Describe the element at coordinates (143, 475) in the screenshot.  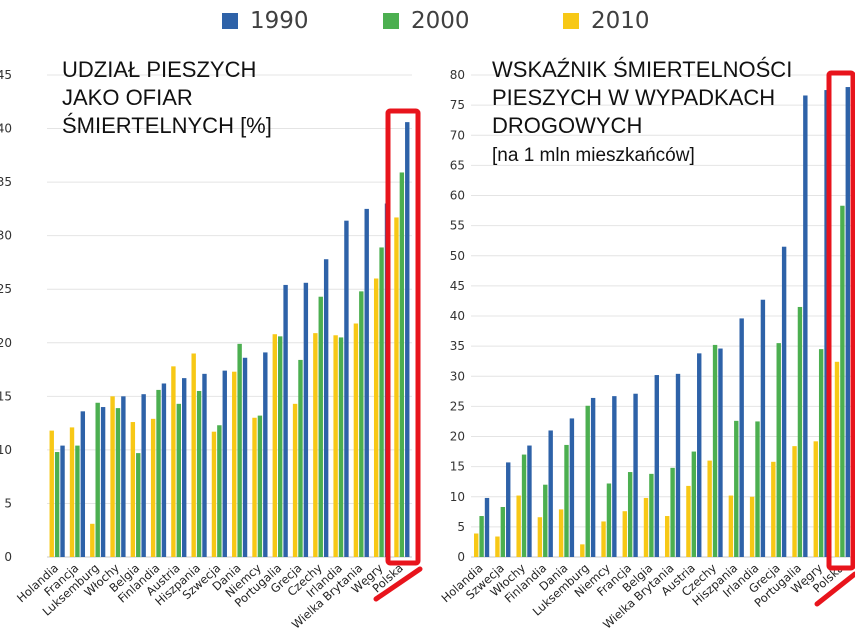
I see `bar-belgia-1990` at that location.